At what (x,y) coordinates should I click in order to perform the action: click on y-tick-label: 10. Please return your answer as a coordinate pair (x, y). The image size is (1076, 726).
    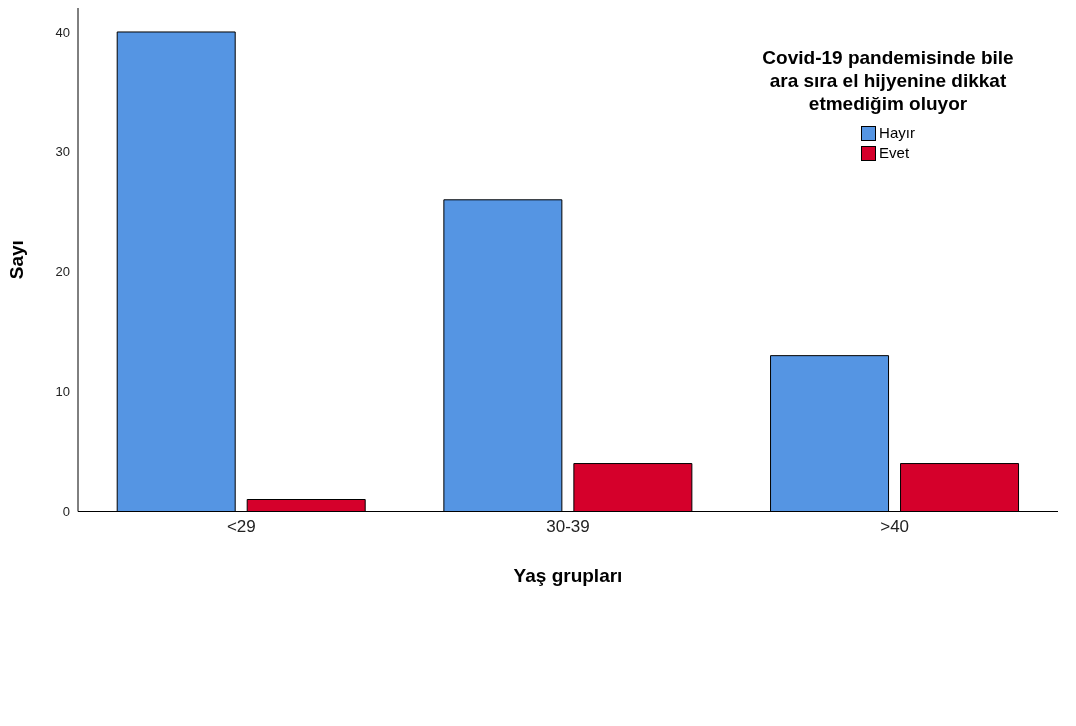
    Looking at the image, I should click on (62, 392).